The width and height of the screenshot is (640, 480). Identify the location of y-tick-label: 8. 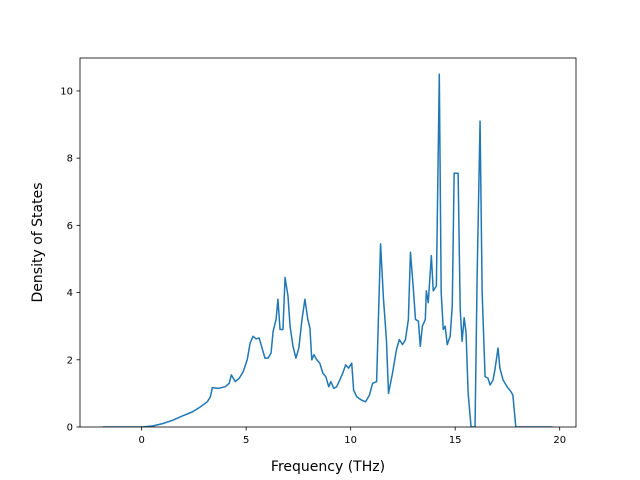
(70, 159).